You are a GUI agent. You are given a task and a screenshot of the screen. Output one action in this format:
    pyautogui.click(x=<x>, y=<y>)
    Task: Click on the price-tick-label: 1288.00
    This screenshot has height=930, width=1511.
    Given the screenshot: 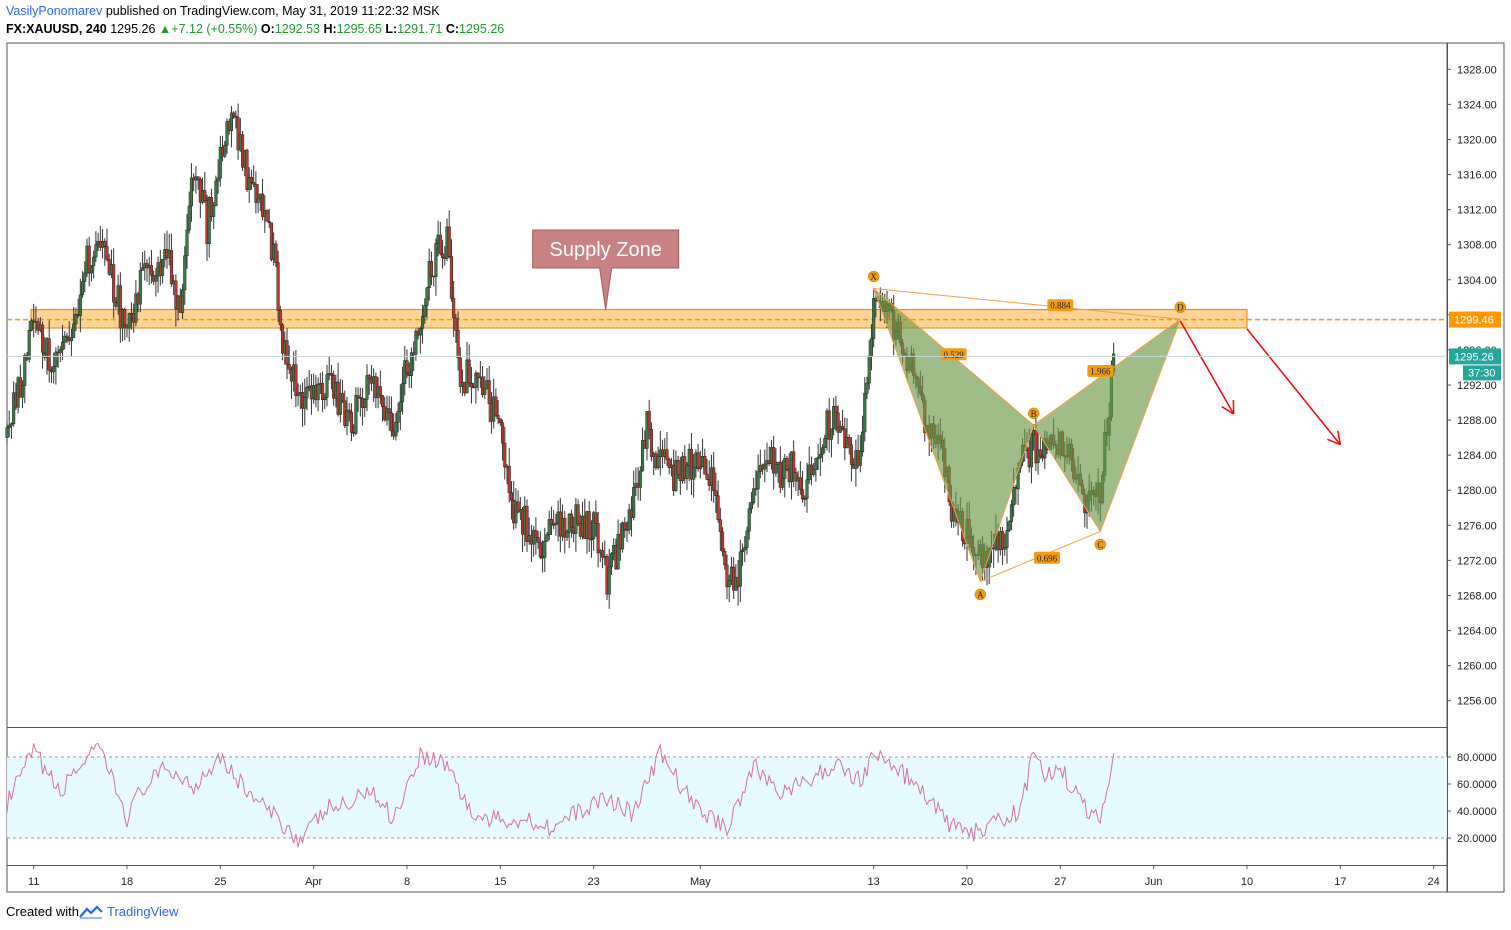 What is the action you would take?
    pyautogui.click(x=1477, y=421)
    